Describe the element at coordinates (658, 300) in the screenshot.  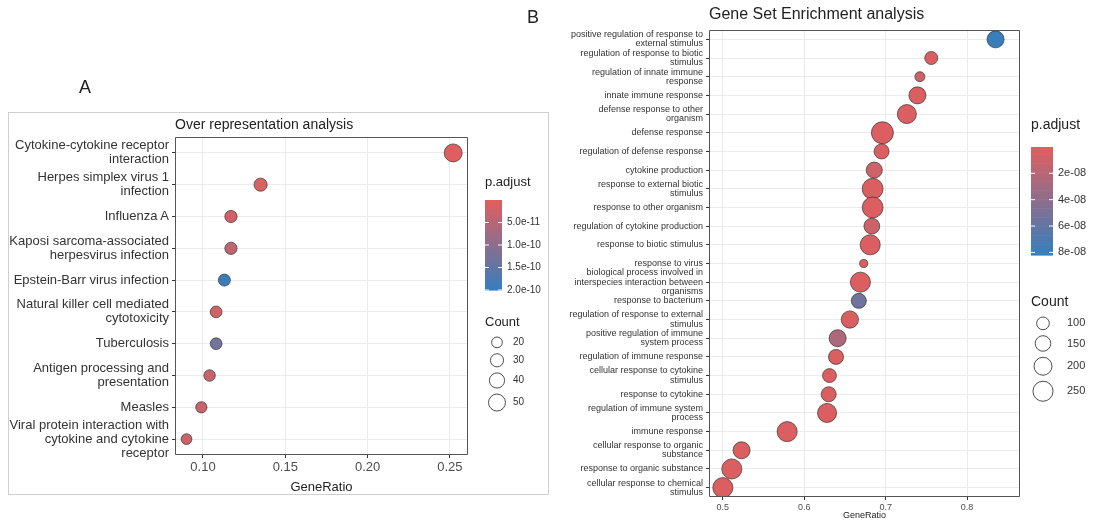
I see `y-tick-label: response to bacterium` at that location.